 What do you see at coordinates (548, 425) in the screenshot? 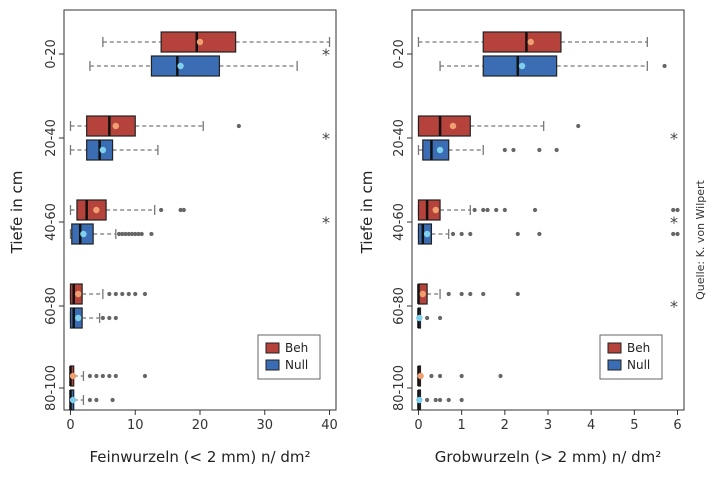
I see `x-tick-label: 3` at bounding box center [548, 425].